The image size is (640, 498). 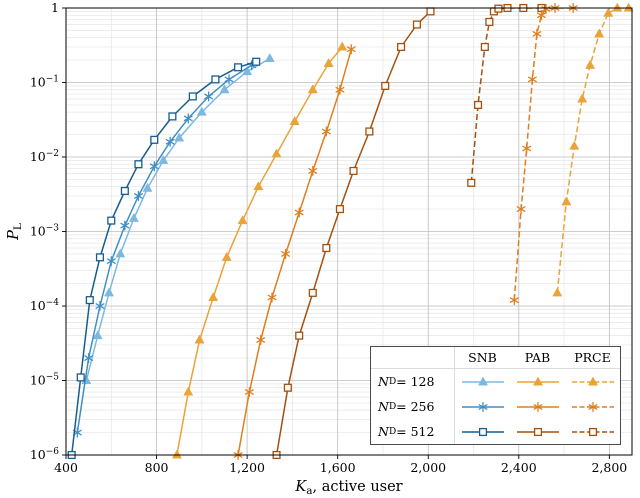 I want to click on y-tick-label: 10⁻⁶, so click(x=44, y=454).